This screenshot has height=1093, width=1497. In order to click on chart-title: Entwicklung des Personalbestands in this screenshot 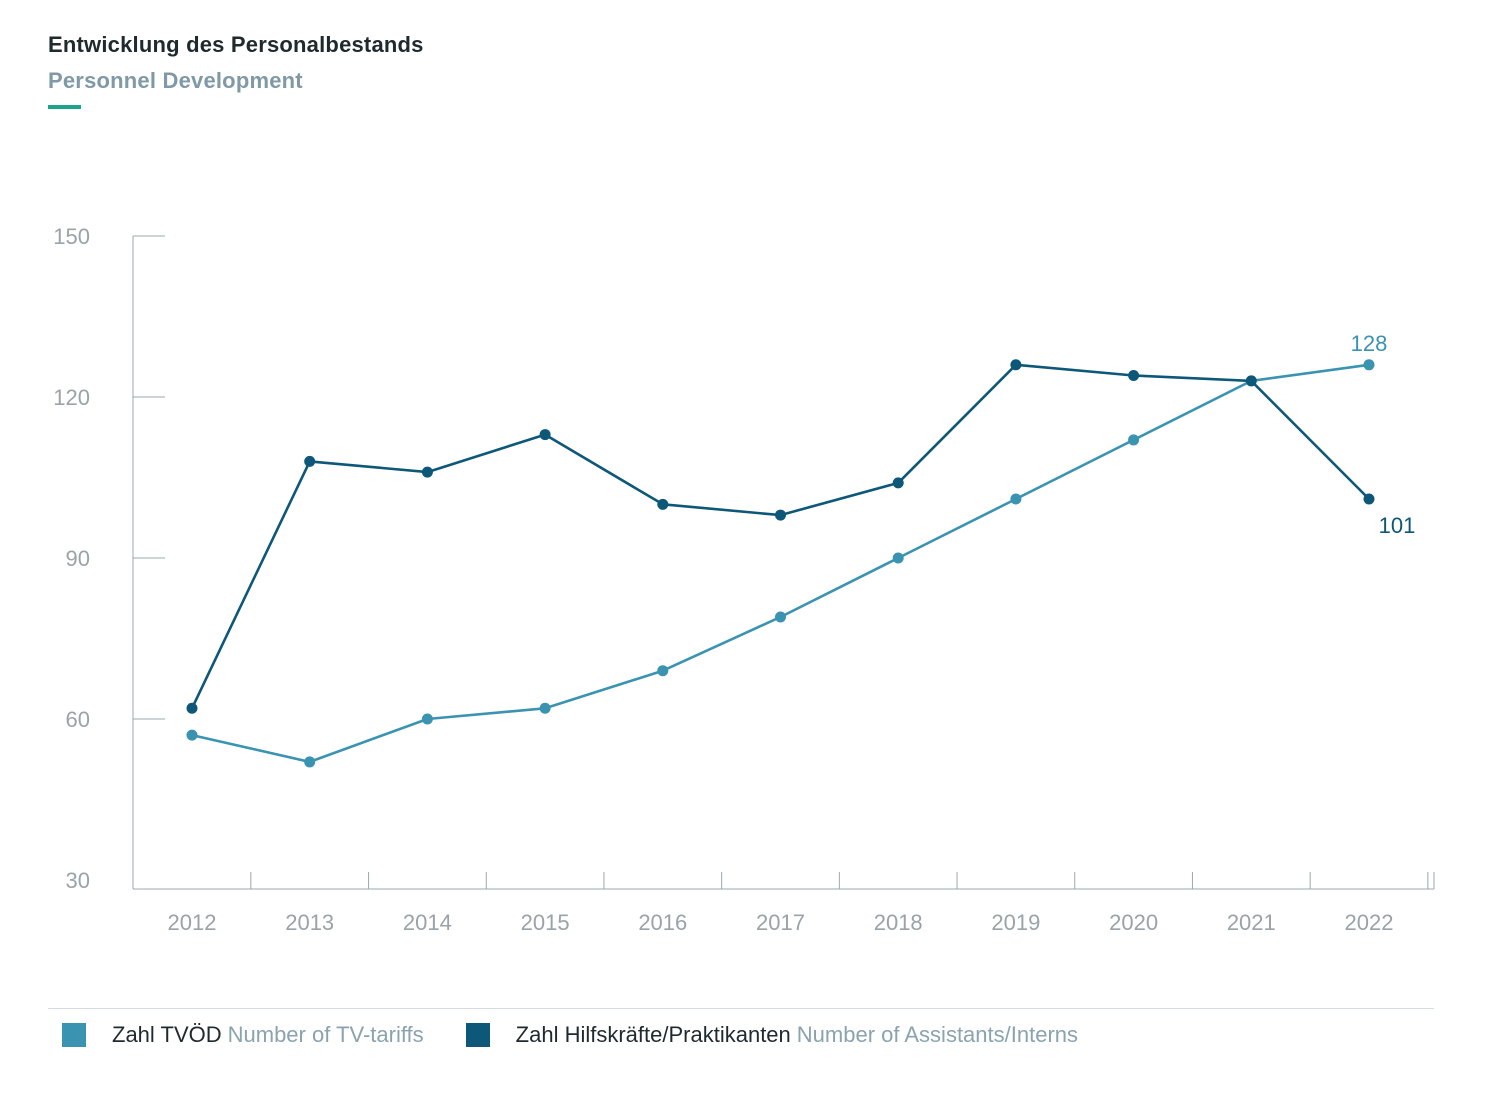, I will do `click(236, 44)`.